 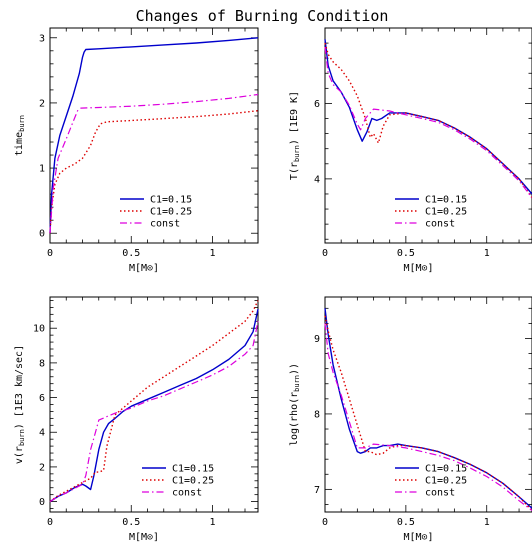 I want to click on y-axis-label: timeburn, so click(x=20, y=135).